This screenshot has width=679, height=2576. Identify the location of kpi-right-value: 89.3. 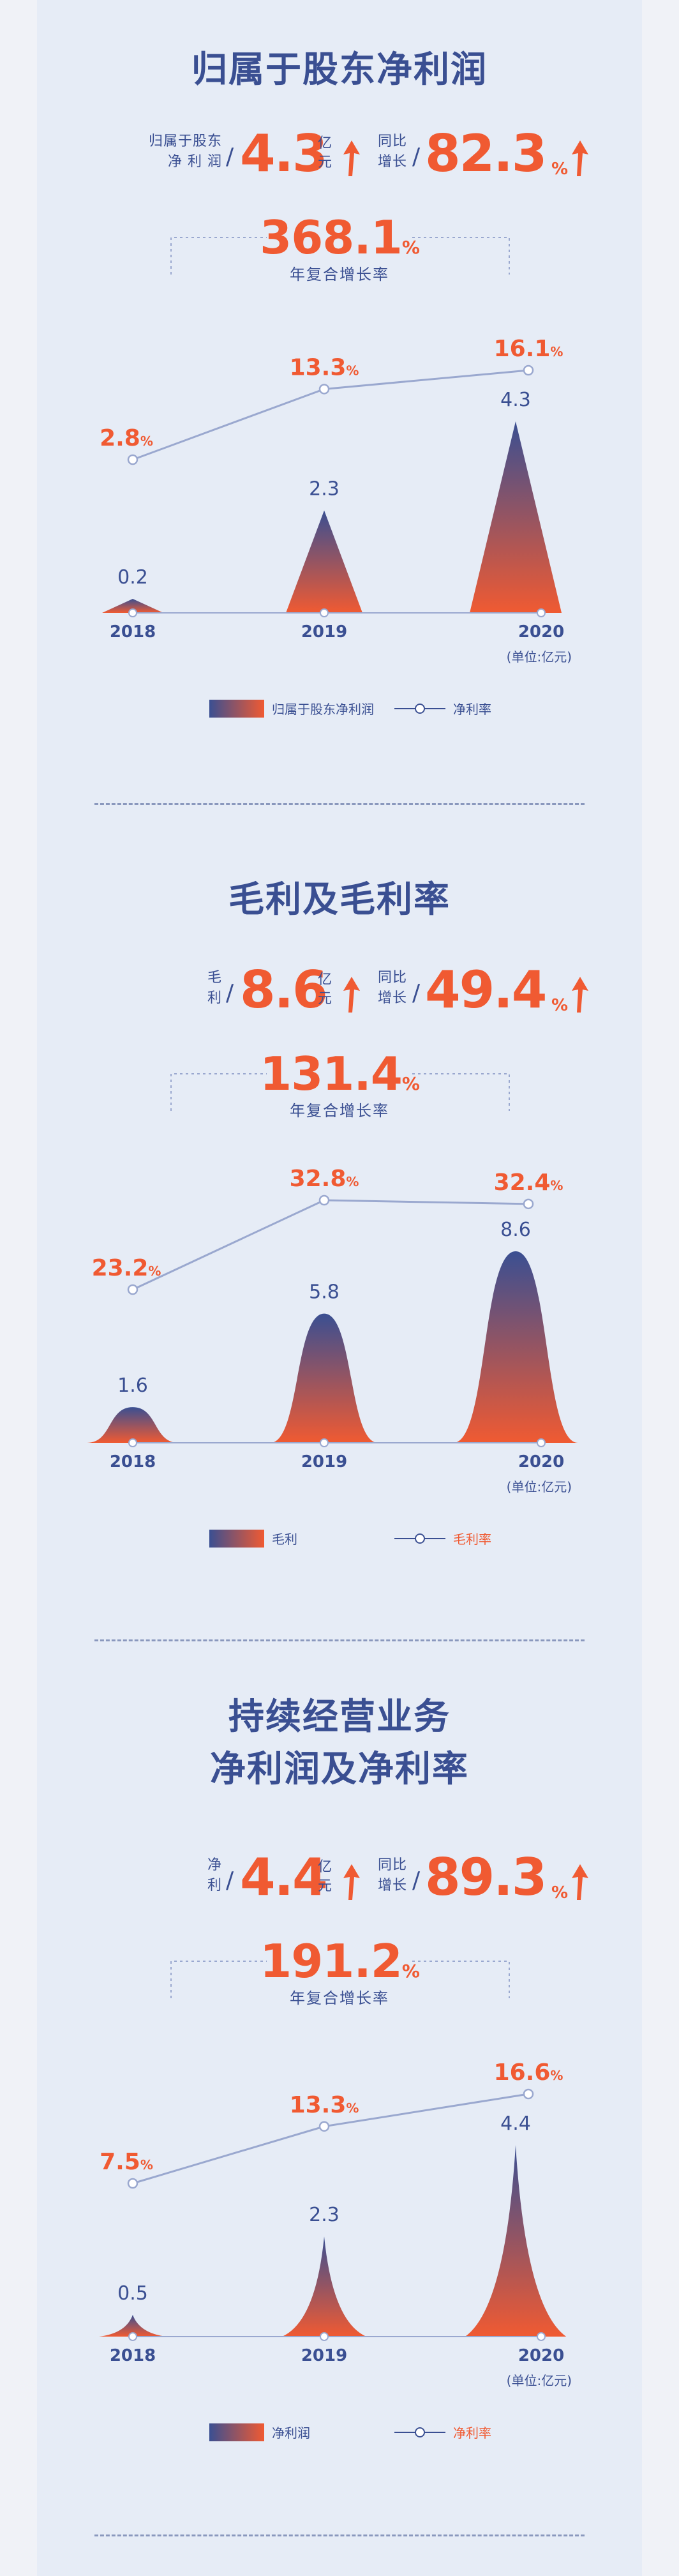
(486, 1878).